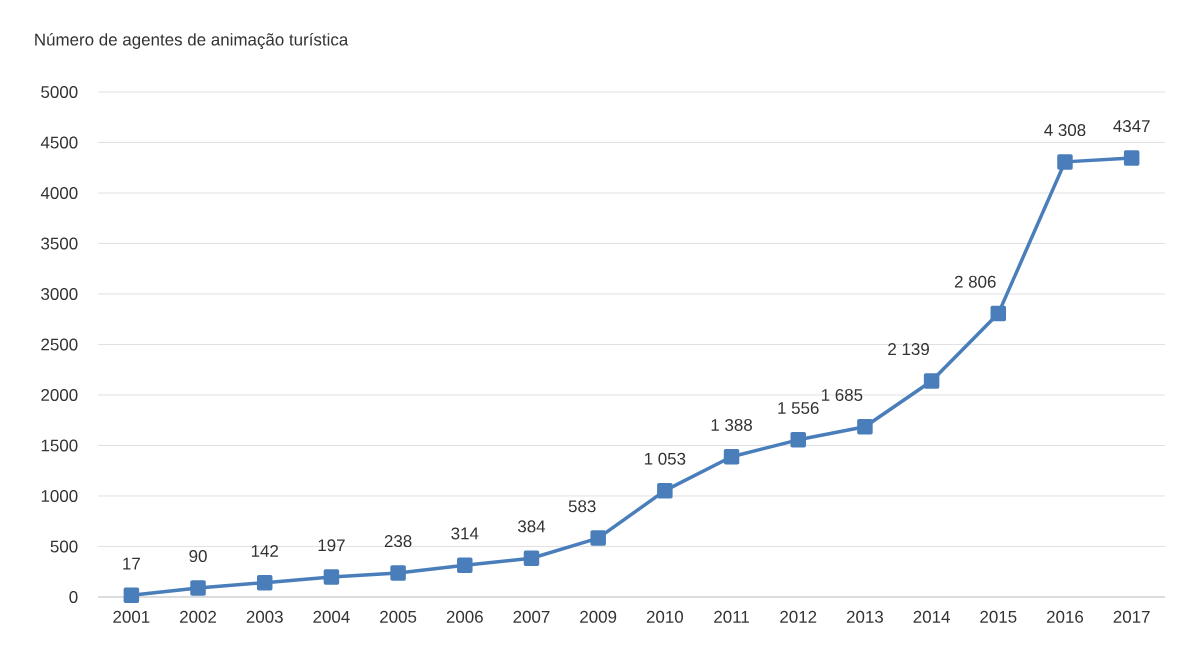 This screenshot has width=1180, height=652. I want to click on y-tick-label: 4500, so click(59, 142).